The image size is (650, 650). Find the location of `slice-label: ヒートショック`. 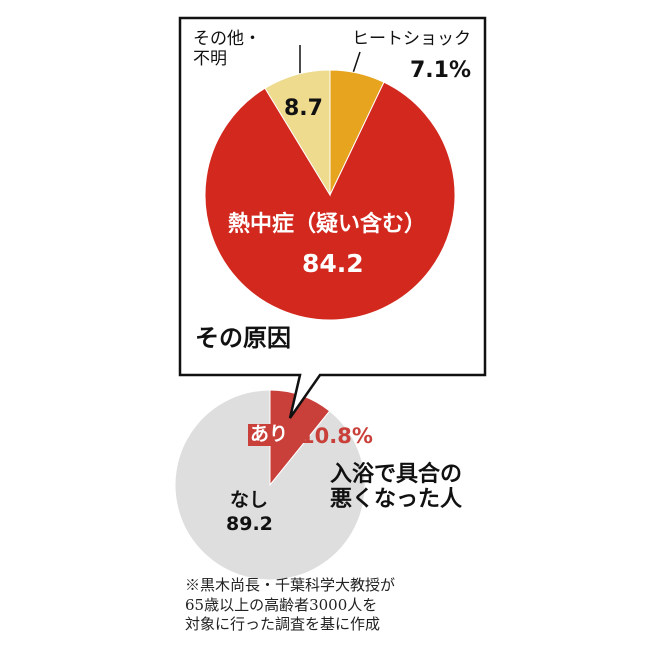

slice-label: ヒートショック is located at coordinates (411, 39).